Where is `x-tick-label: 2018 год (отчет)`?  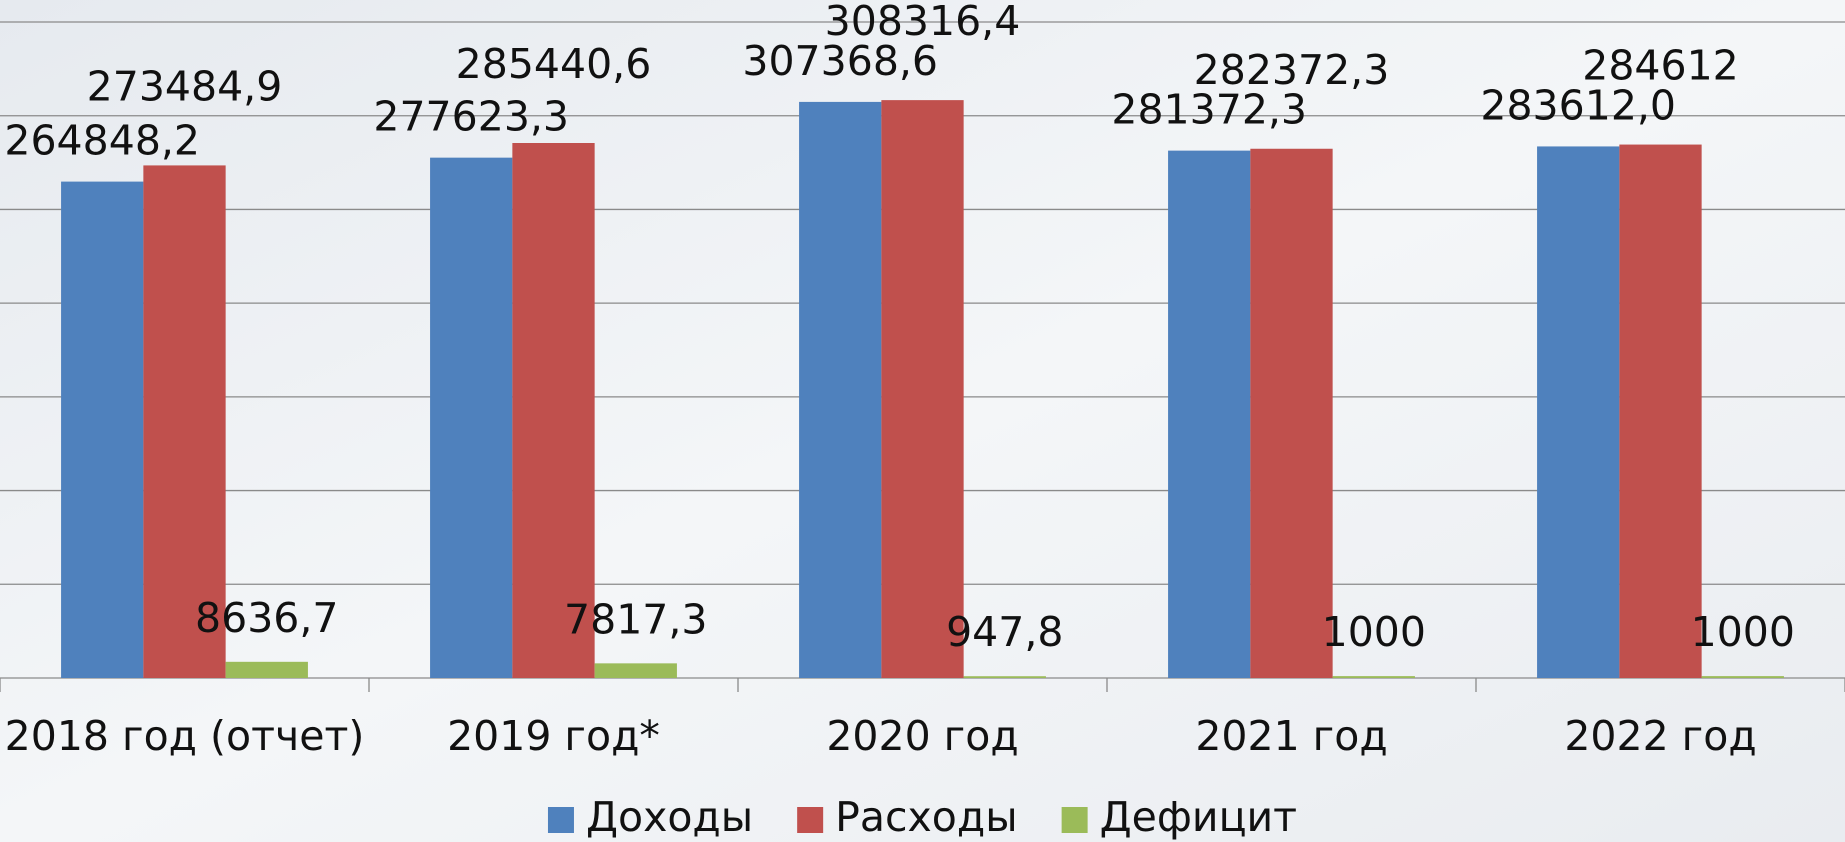
x-tick-label: 2018 год (отчет) is located at coordinates (185, 736).